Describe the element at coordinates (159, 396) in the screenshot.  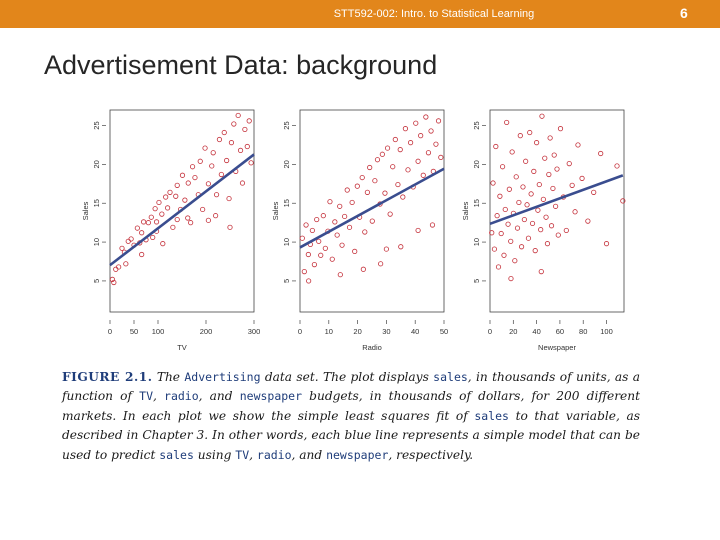
I see `caption-text-run: ,` at that location.